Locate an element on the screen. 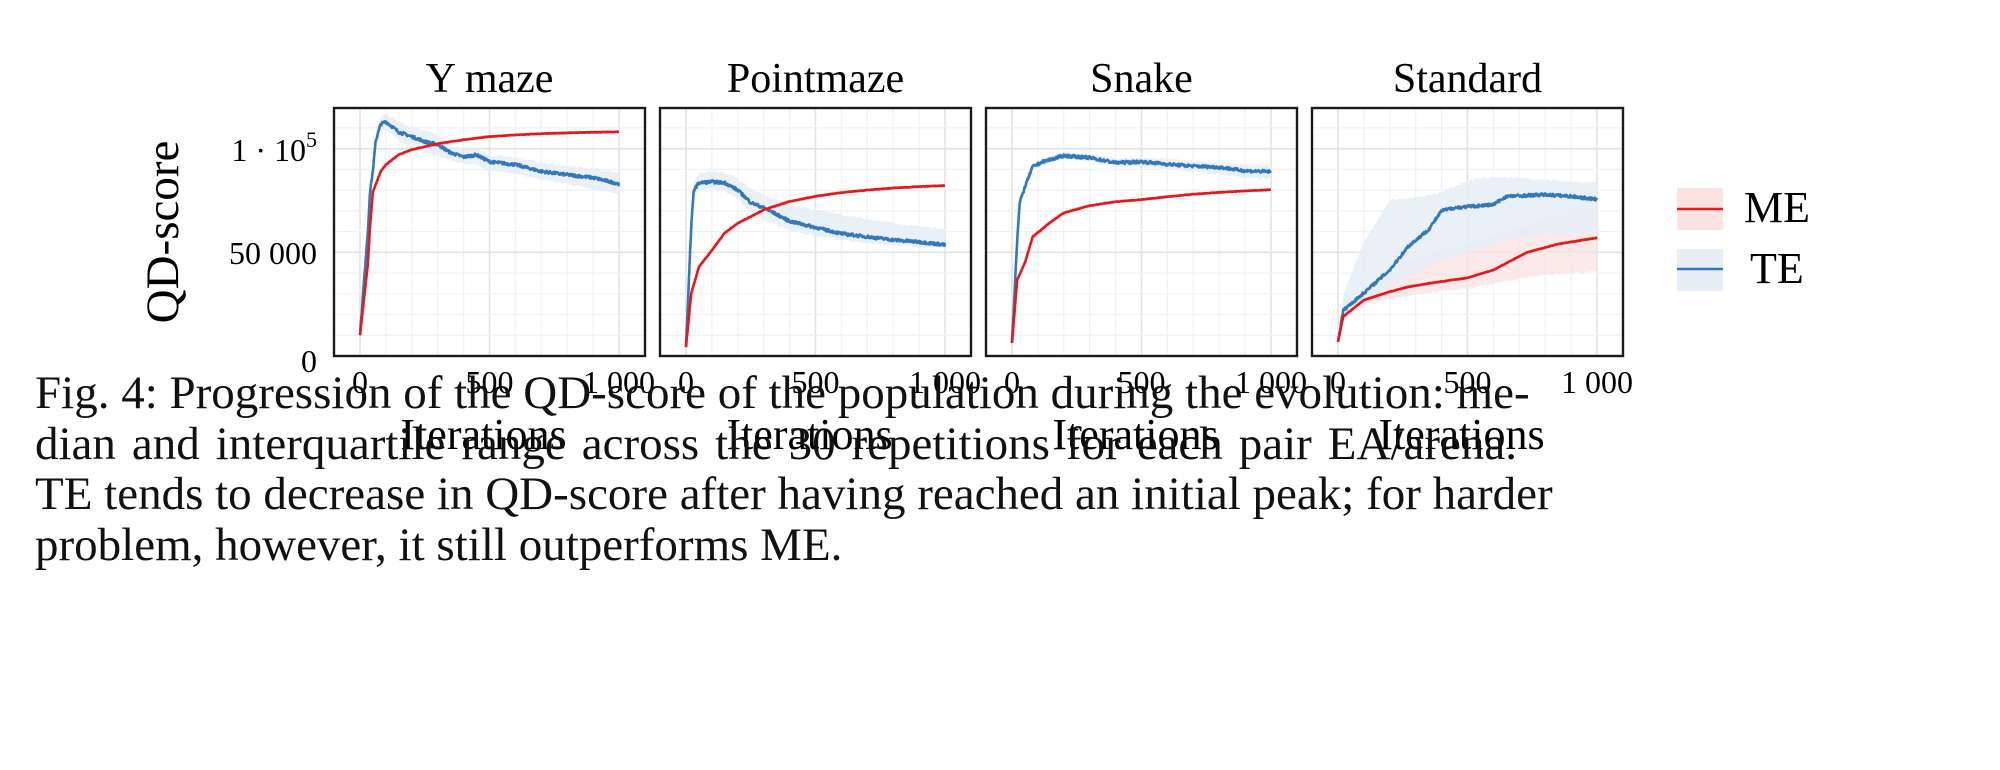  legend-entry-me: ME is located at coordinates (1743, 207).